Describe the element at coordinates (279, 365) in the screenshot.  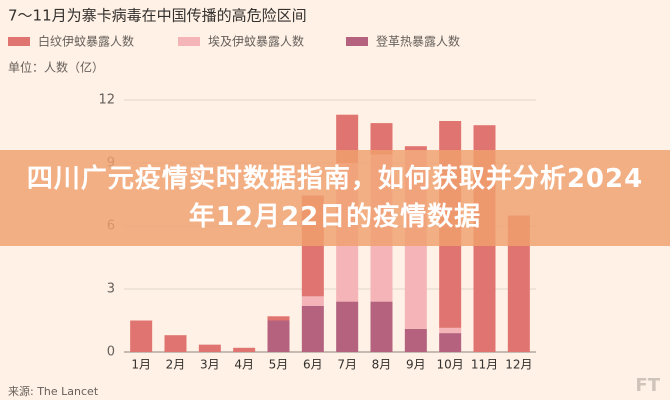
I see `x-tick-label: 5月` at that location.